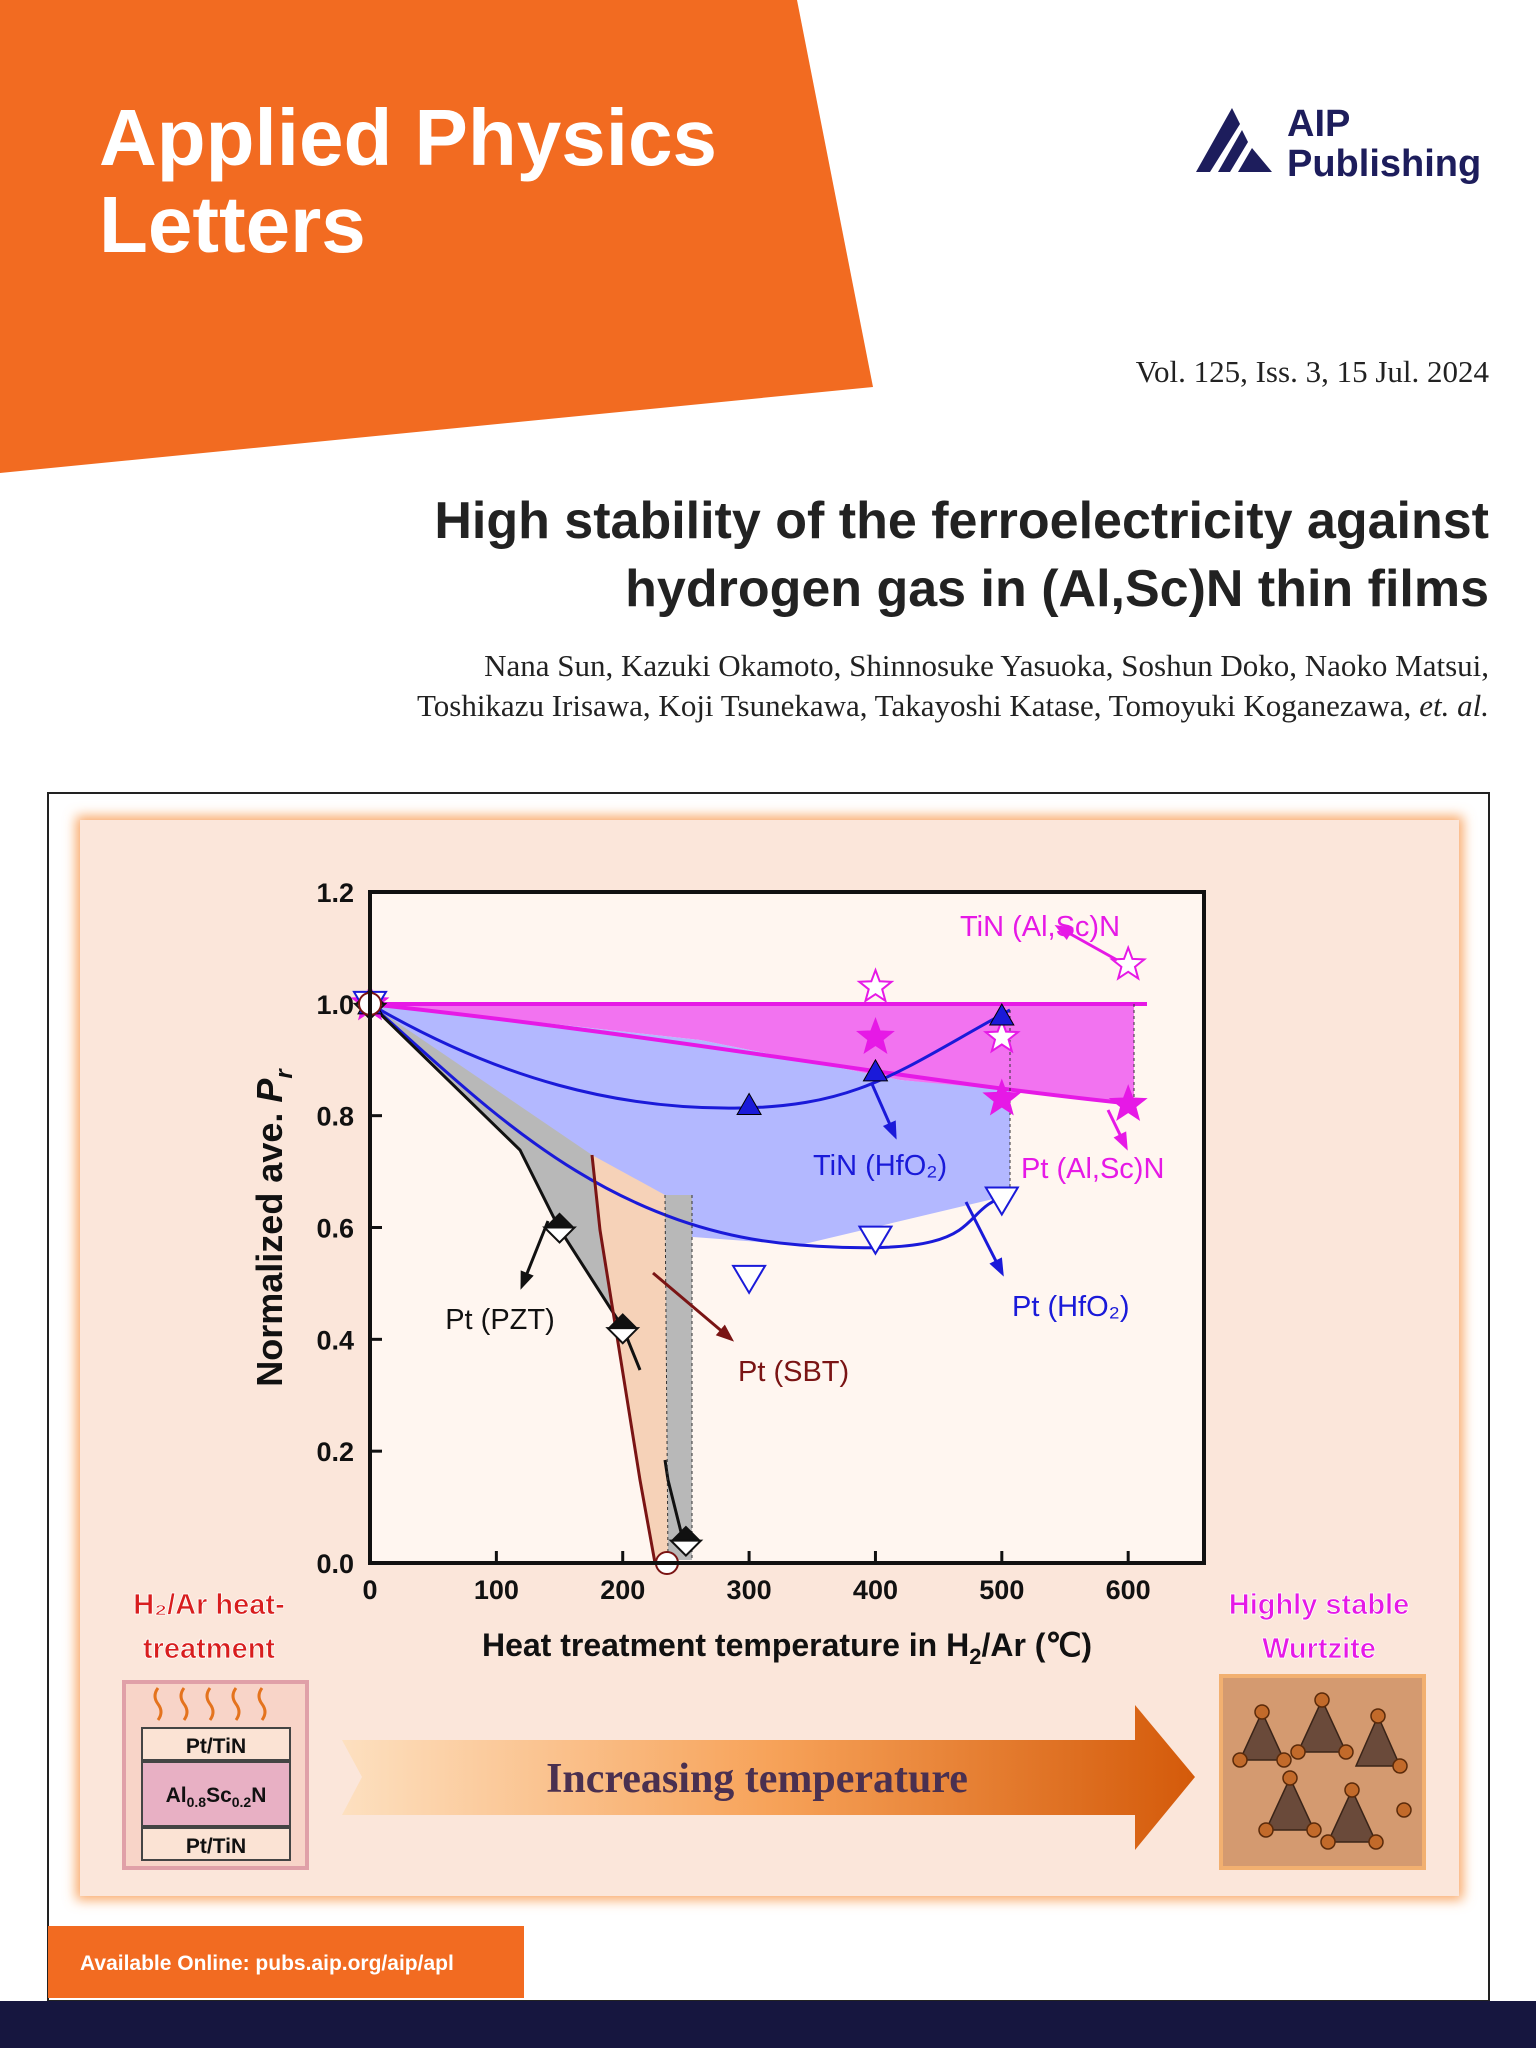 The image size is (1536, 2048). I want to click on journal-title: Applied Physics, so click(408, 137).